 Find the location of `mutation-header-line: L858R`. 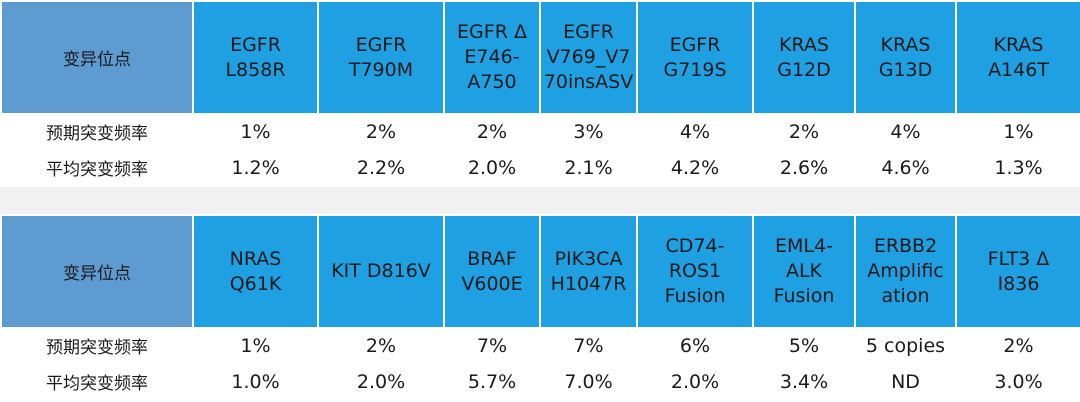

mutation-header-line: L858R is located at coordinates (255, 69).